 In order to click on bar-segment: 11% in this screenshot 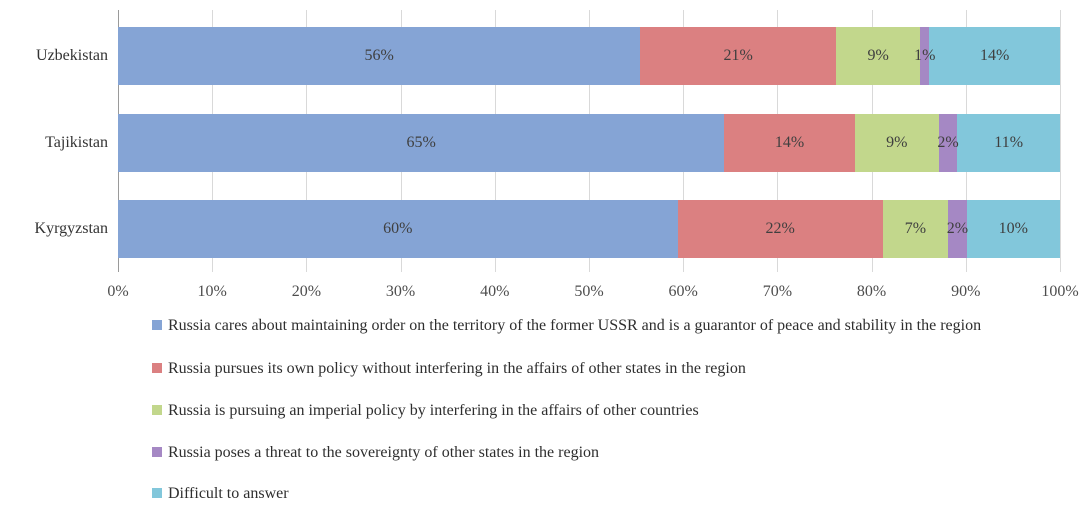, I will do `click(1008, 143)`.